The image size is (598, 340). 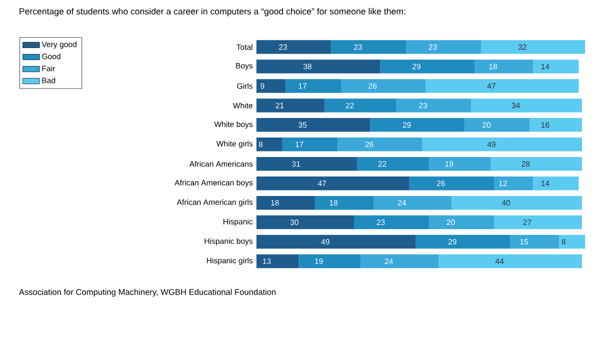 What do you see at coordinates (147, 292) in the screenshot?
I see `text: Association for Computing Machinery, WGBH Educational Foundation` at bounding box center [147, 292].